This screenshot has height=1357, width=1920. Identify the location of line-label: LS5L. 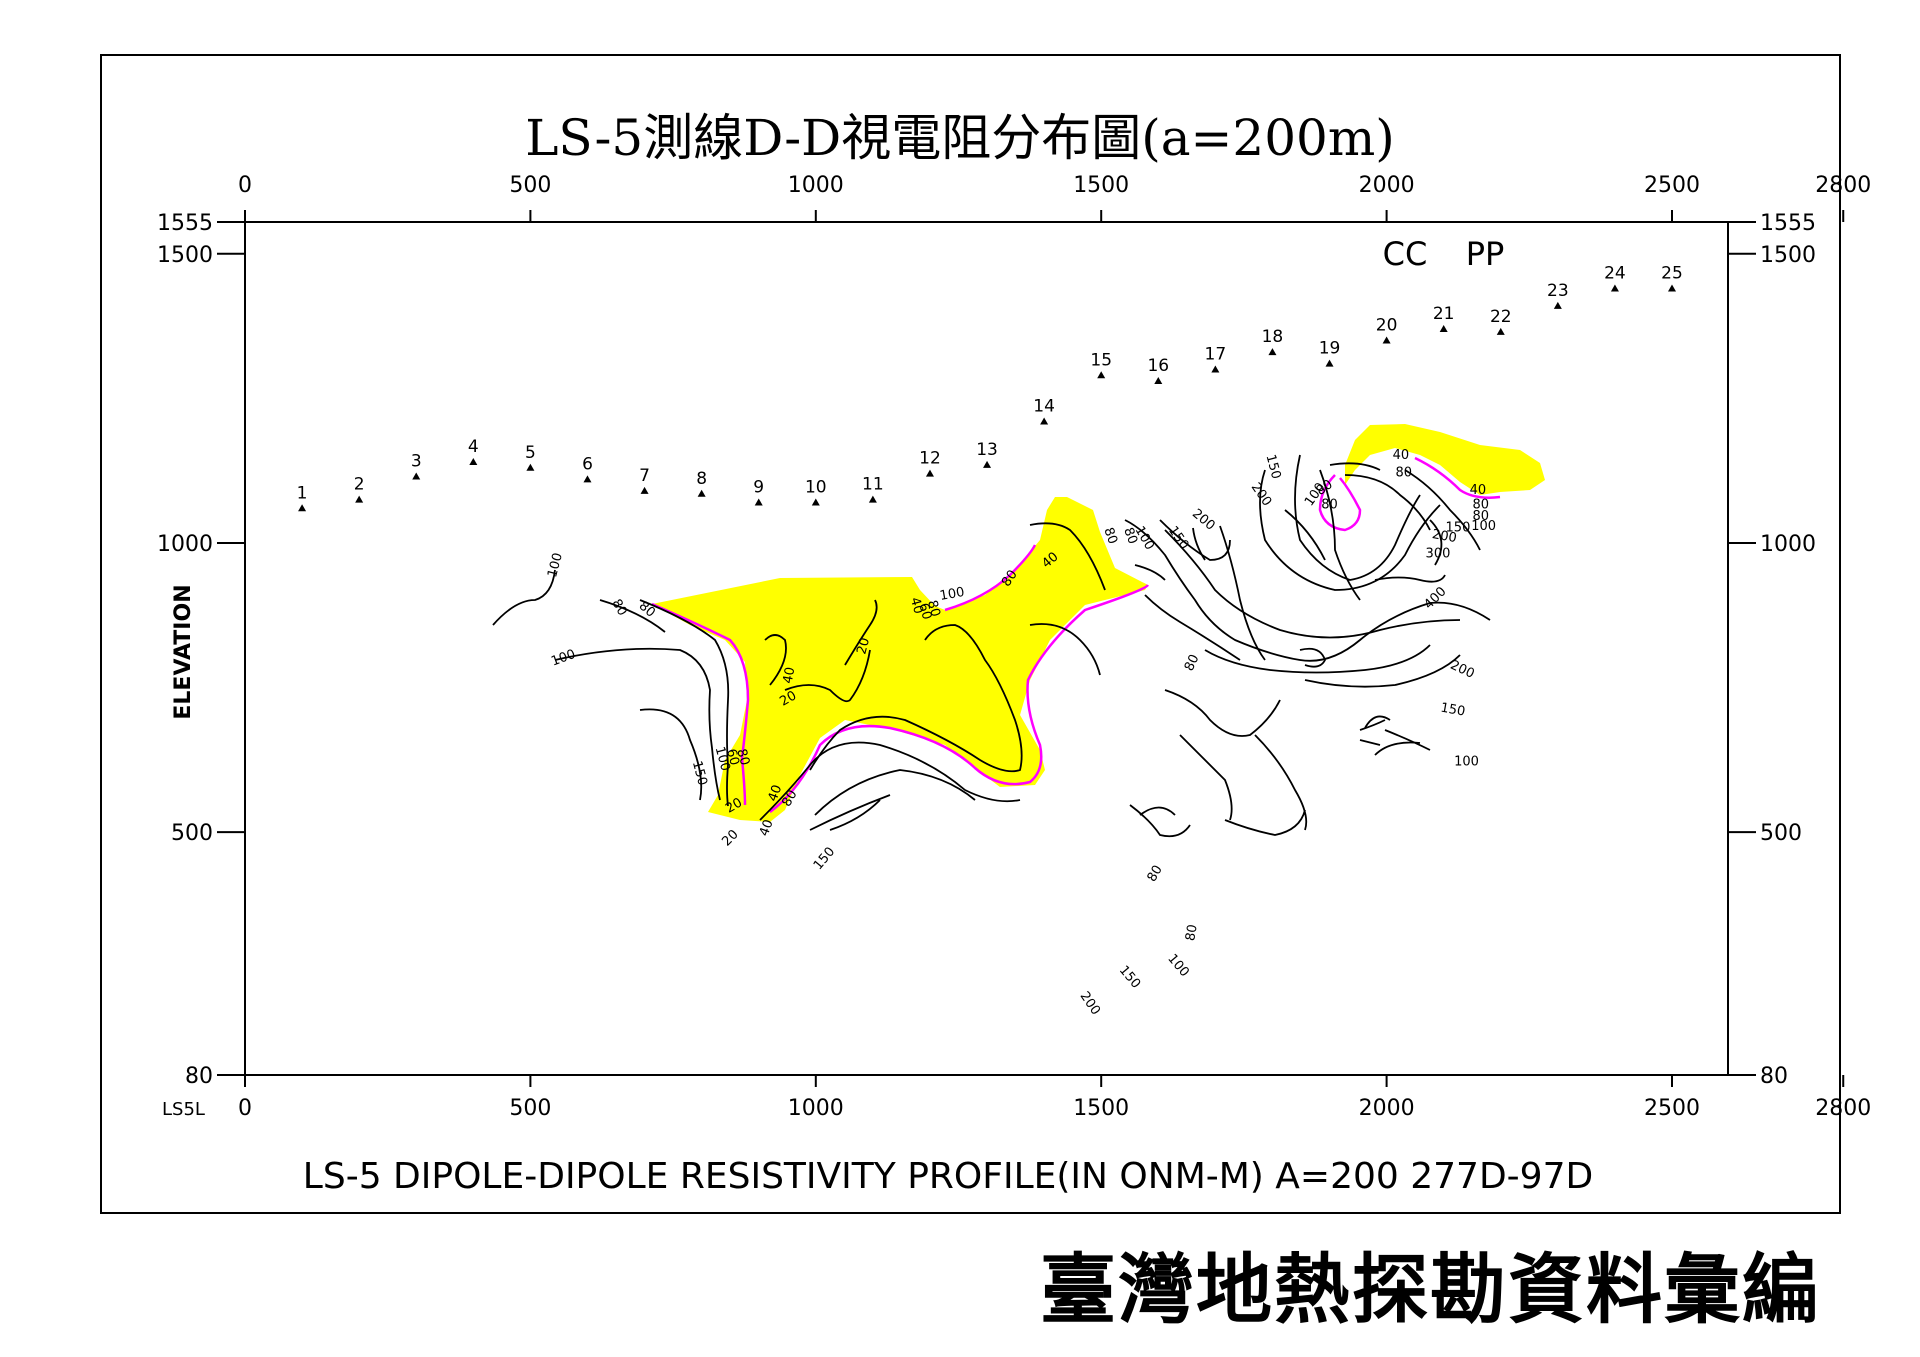
(183, 1109).